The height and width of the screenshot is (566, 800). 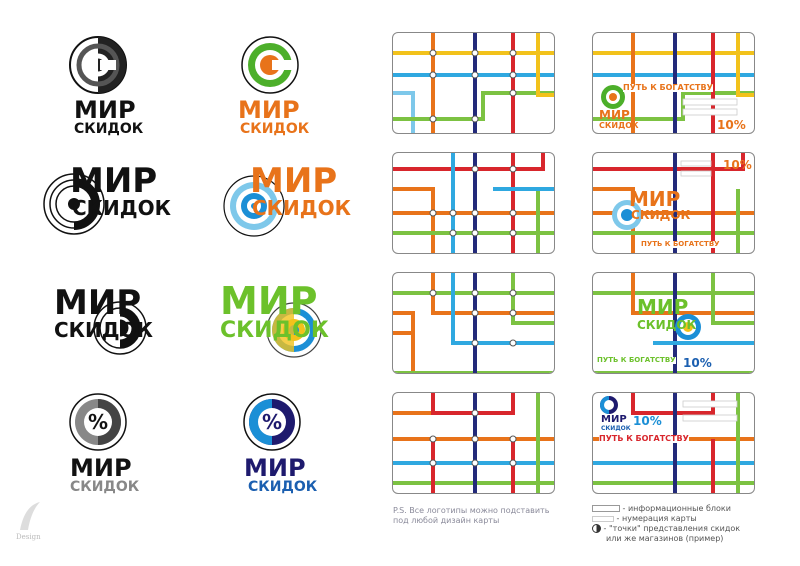 What do you see at coordinates (656, 518) in the screenshot?
I see `legend-card-number-label: - нумерация карты` at bounding box center [656, 518].